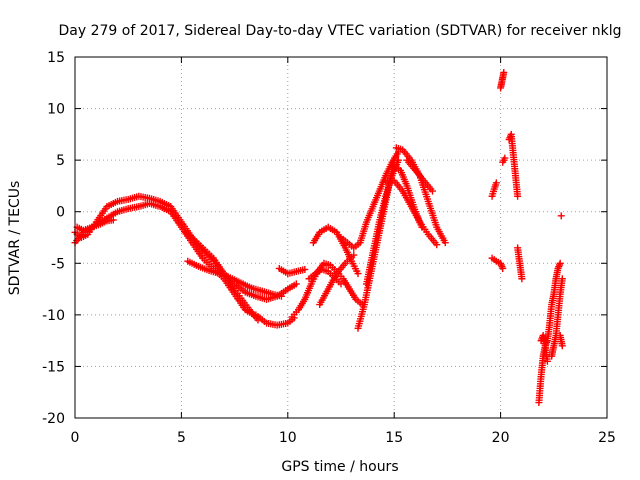 The width and height of the screenshot is (640, 480). What do you see at coordinates (607, 438) in the screenshot?
I see `x-tick-label: 25` at bounding box center [607, 438].